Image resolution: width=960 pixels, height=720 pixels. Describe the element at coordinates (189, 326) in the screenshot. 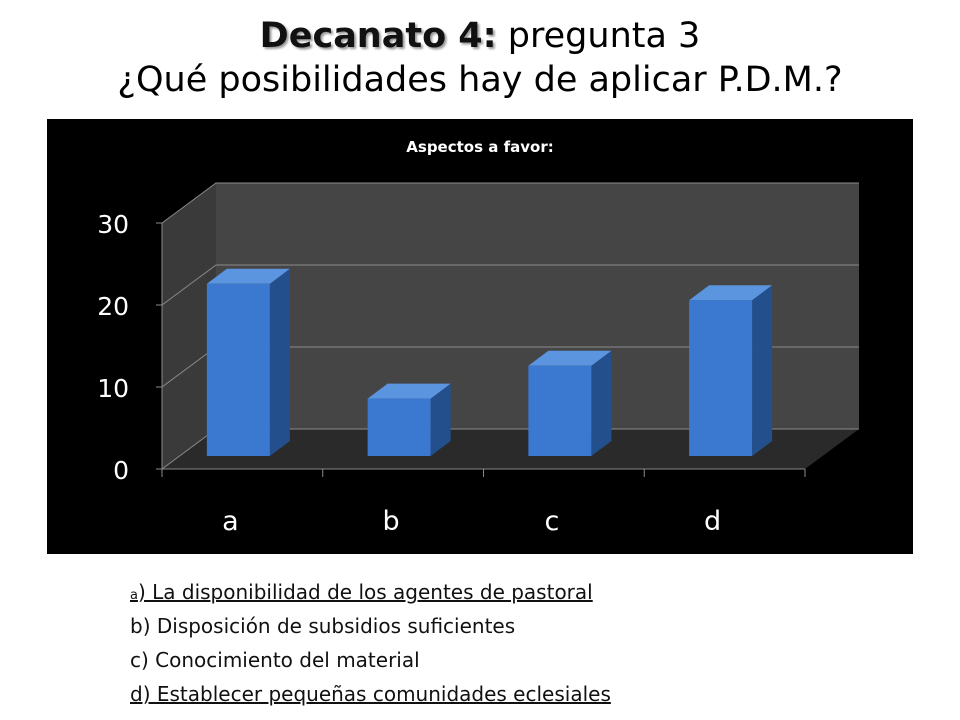

I see `side-wall` at that location.